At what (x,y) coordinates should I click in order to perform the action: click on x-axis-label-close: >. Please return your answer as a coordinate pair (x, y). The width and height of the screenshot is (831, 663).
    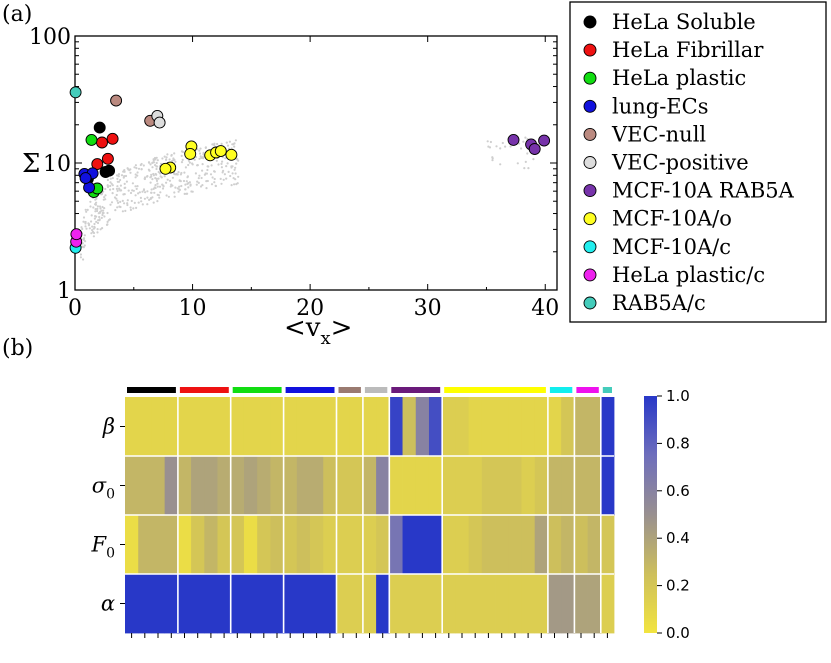
    Looking at the image, I should click on (342, 328).